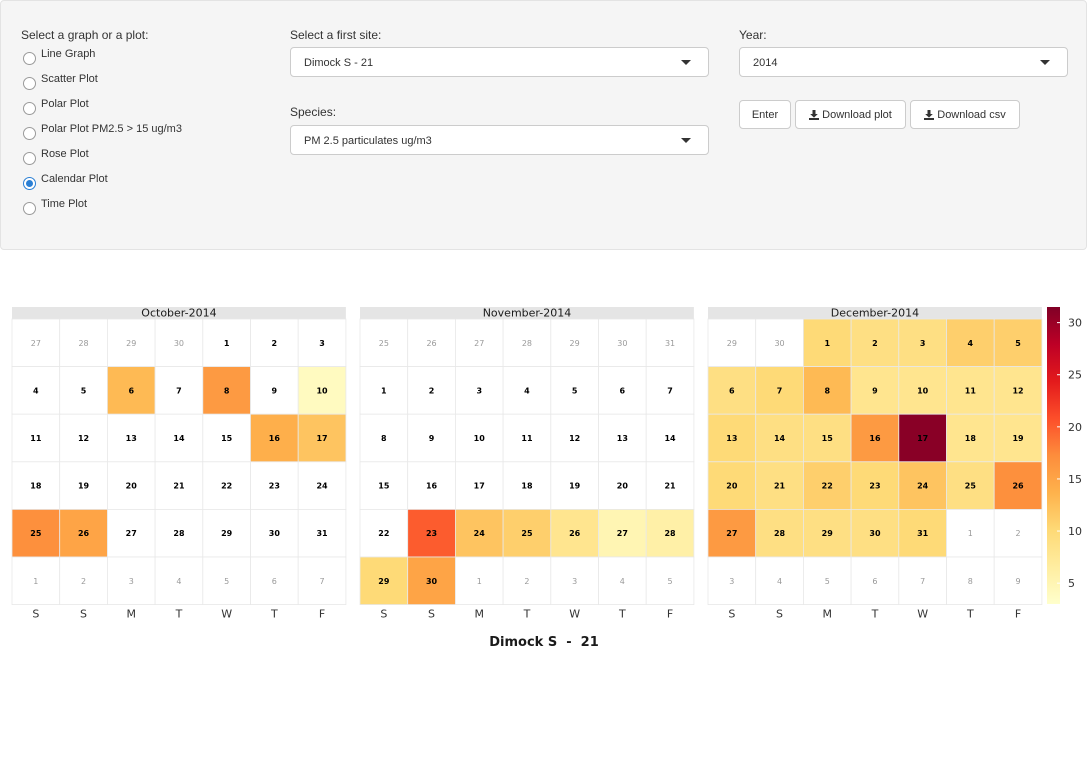  I want to click on day-number: 11, so click(36, 438).